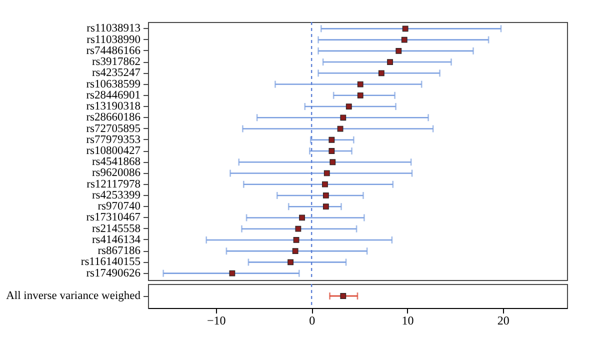  What do you see at coordinates (113, 184) in the screenshot?
I see `y-tick-label: rs12117978` at bounding box center [113, 184].